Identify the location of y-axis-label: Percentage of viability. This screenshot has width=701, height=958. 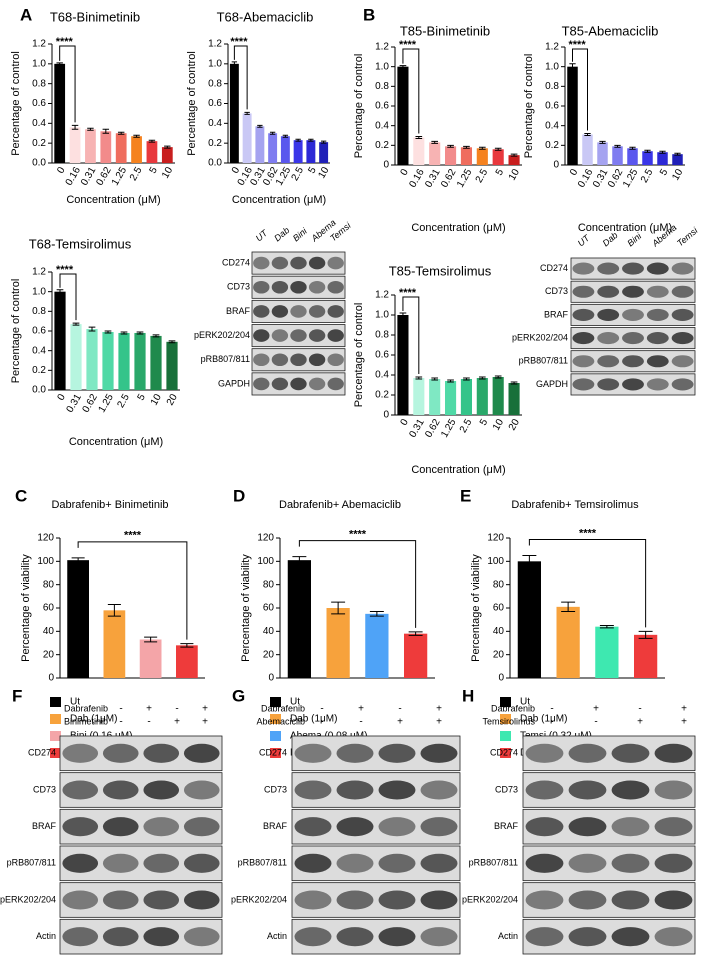
(26, 608).